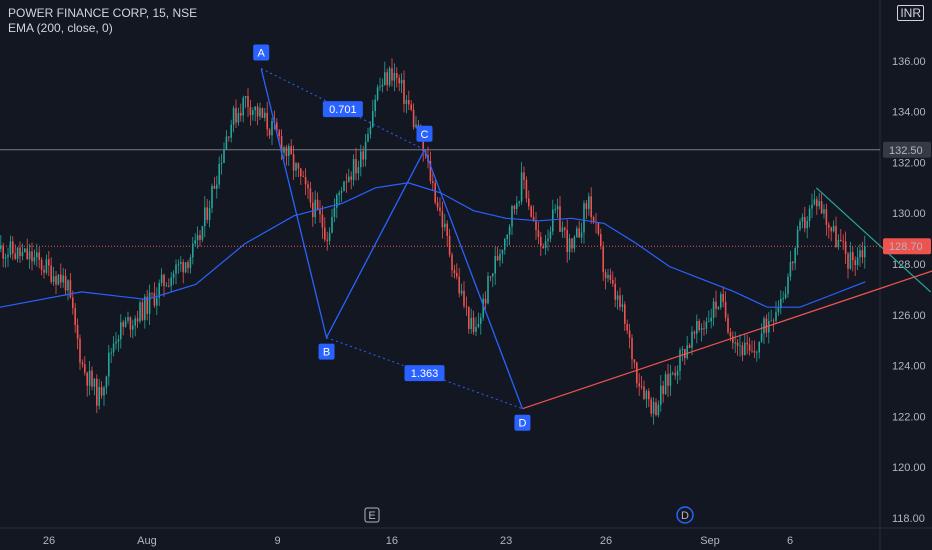 This screenshot has width=932, height=550. Describe the element at coordinates (727, 340) in the screenshot. I see `trendline-lower` at that location.